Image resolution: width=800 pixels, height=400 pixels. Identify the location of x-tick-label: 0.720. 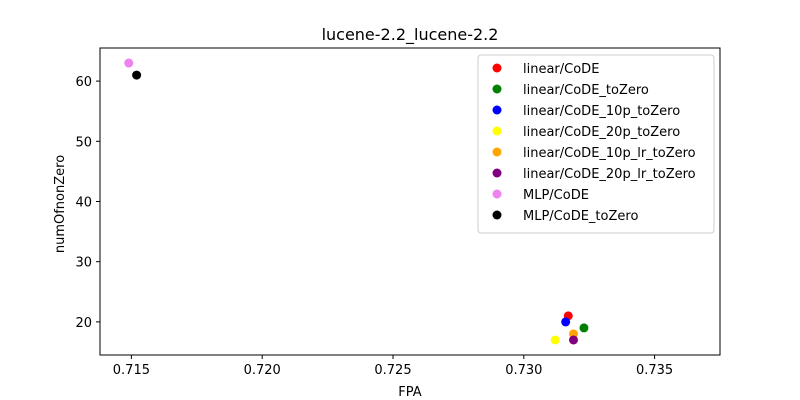
(262, 370).